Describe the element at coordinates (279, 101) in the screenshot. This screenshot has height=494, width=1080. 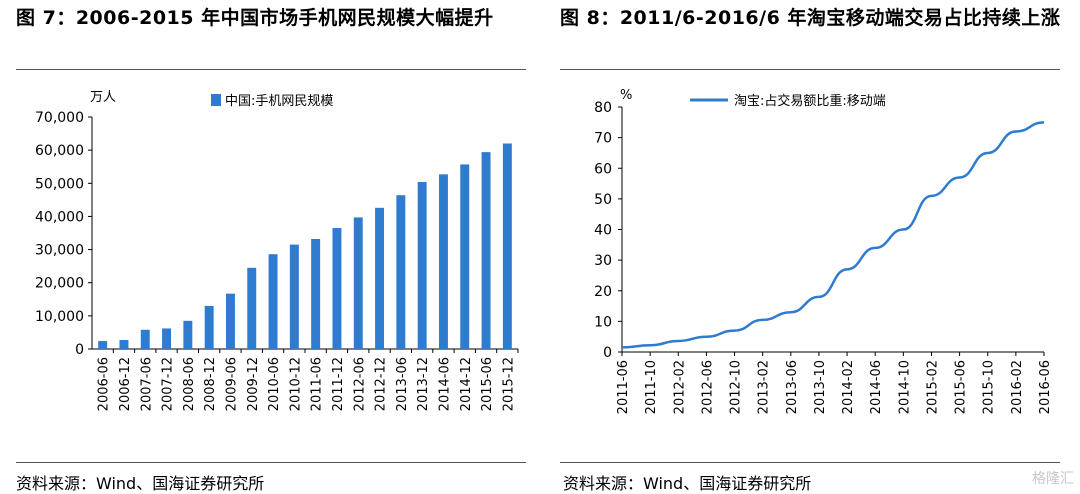
I see `legend-label: 中国:手机网民规模` at that location.